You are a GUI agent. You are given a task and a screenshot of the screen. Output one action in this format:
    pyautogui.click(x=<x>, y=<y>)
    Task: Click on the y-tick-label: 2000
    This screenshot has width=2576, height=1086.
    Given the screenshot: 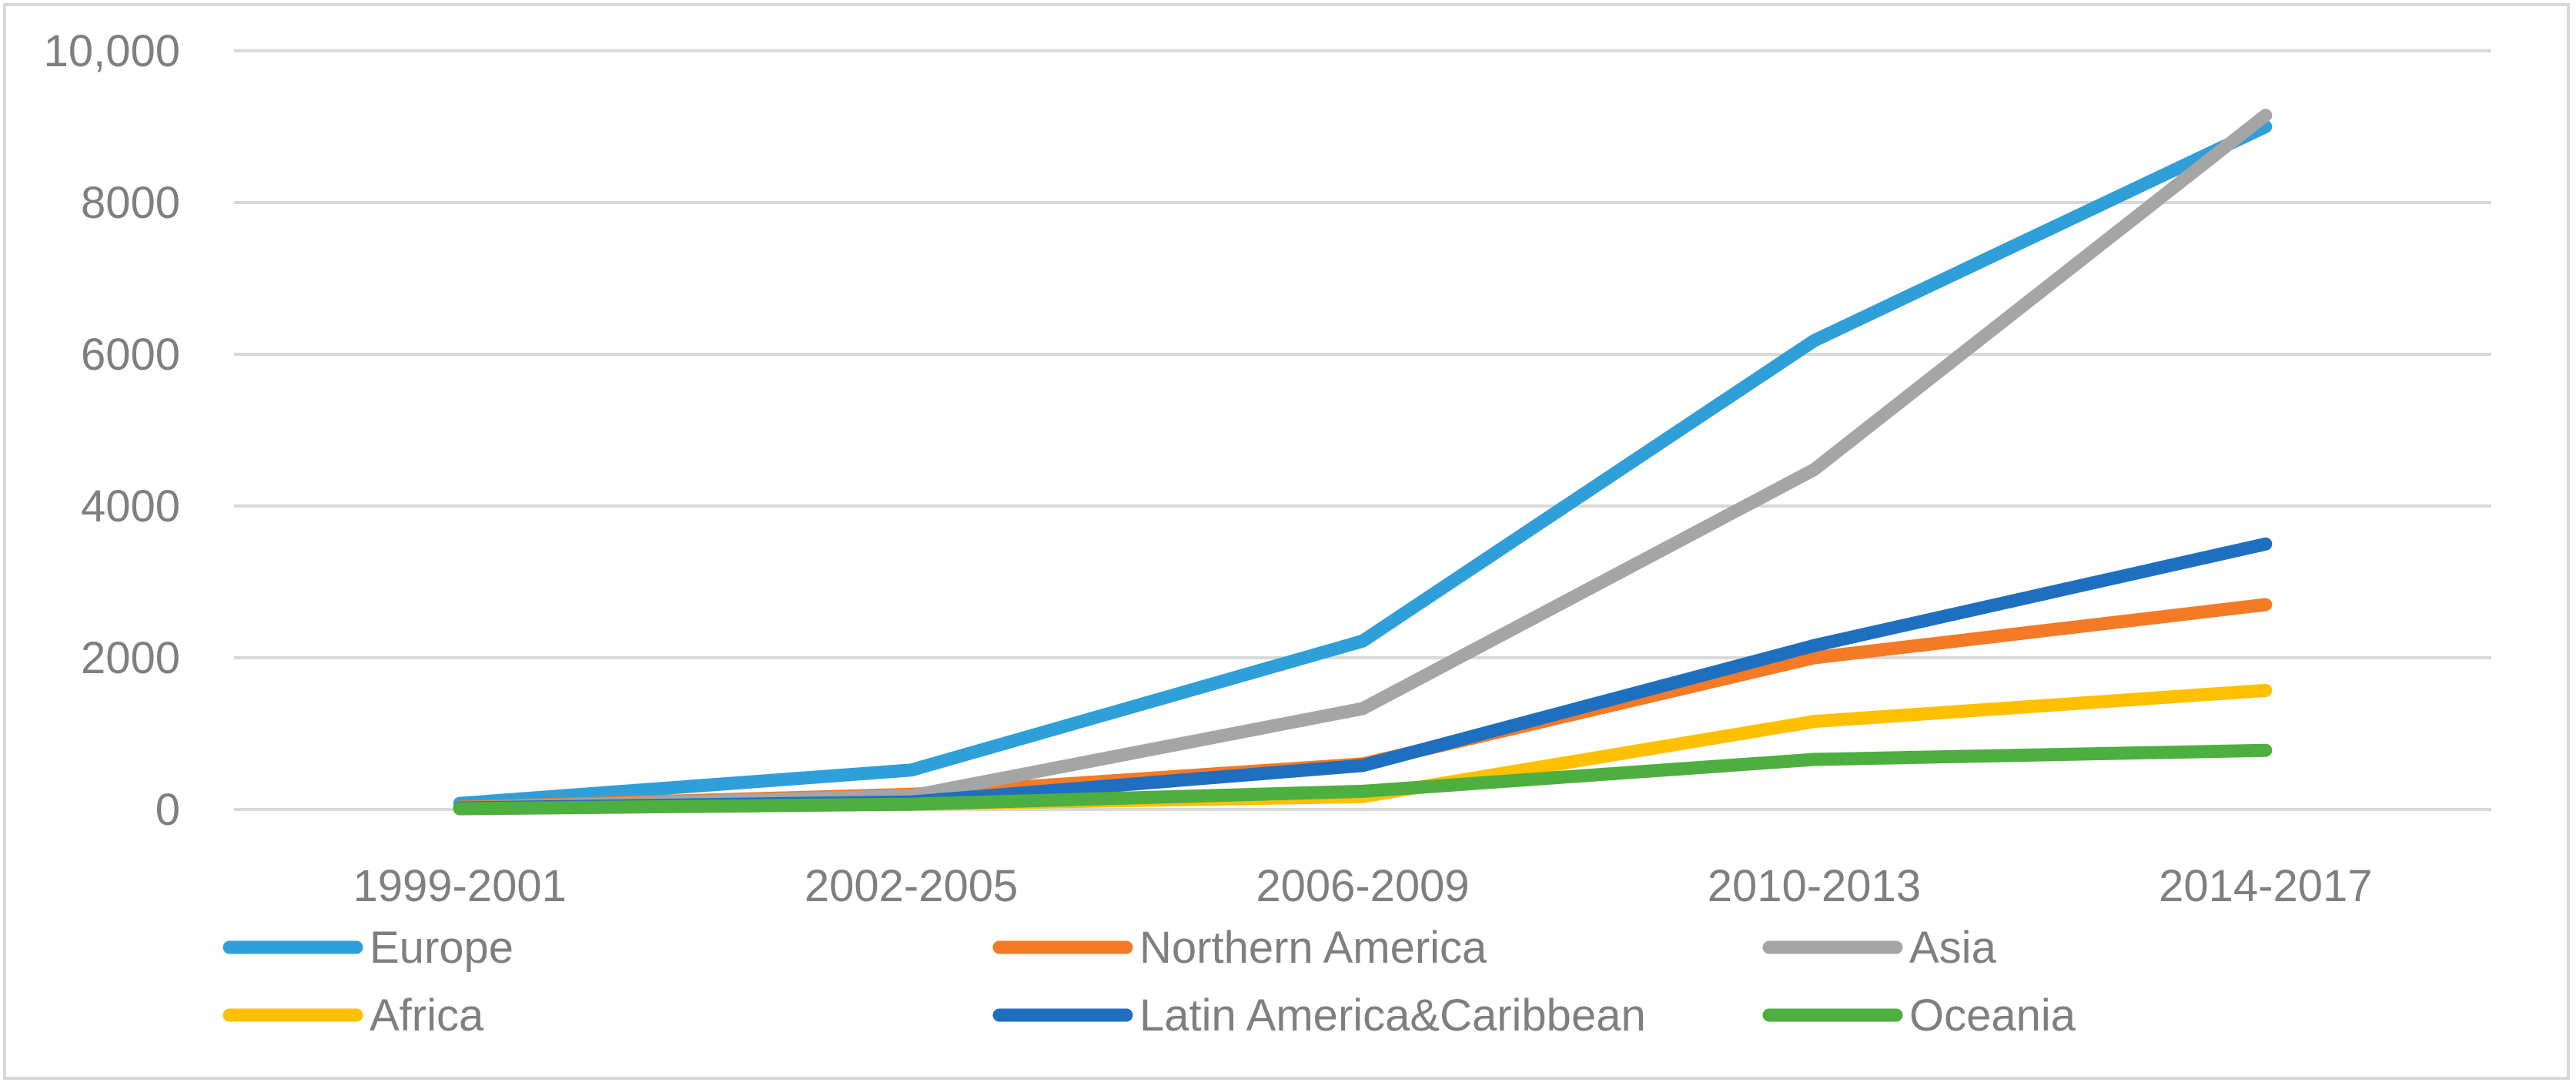 What is the action you would take?
    pyautogui.click(x=131, y=658)
    